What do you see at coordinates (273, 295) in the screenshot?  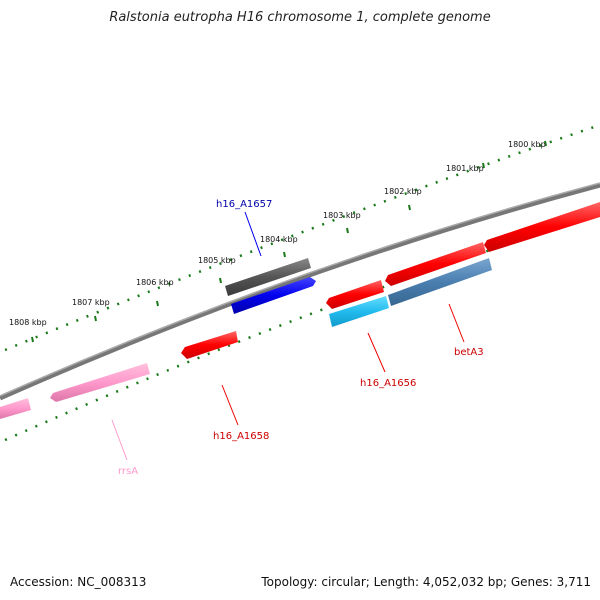 I see `gene-h16-A1657-arrow` at bounding box center [273, 295].